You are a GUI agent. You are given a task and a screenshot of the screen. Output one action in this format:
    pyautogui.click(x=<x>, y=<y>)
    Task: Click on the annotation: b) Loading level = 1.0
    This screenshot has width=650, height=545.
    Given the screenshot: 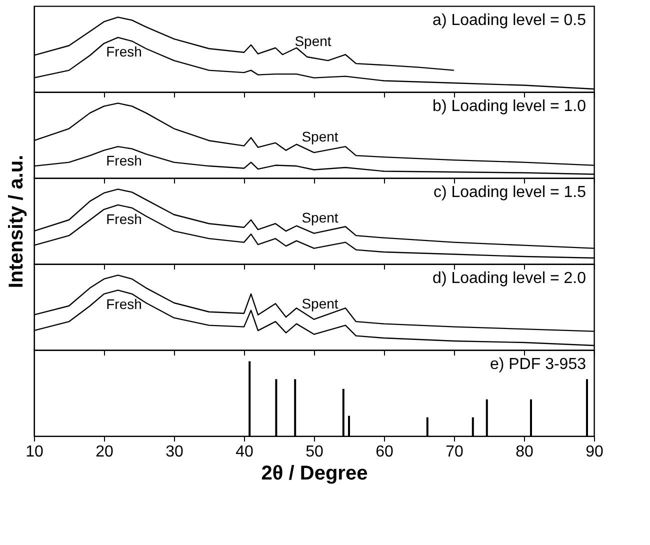 What is the action you would take?
    pyautogui.click(x=509, y=106)
    